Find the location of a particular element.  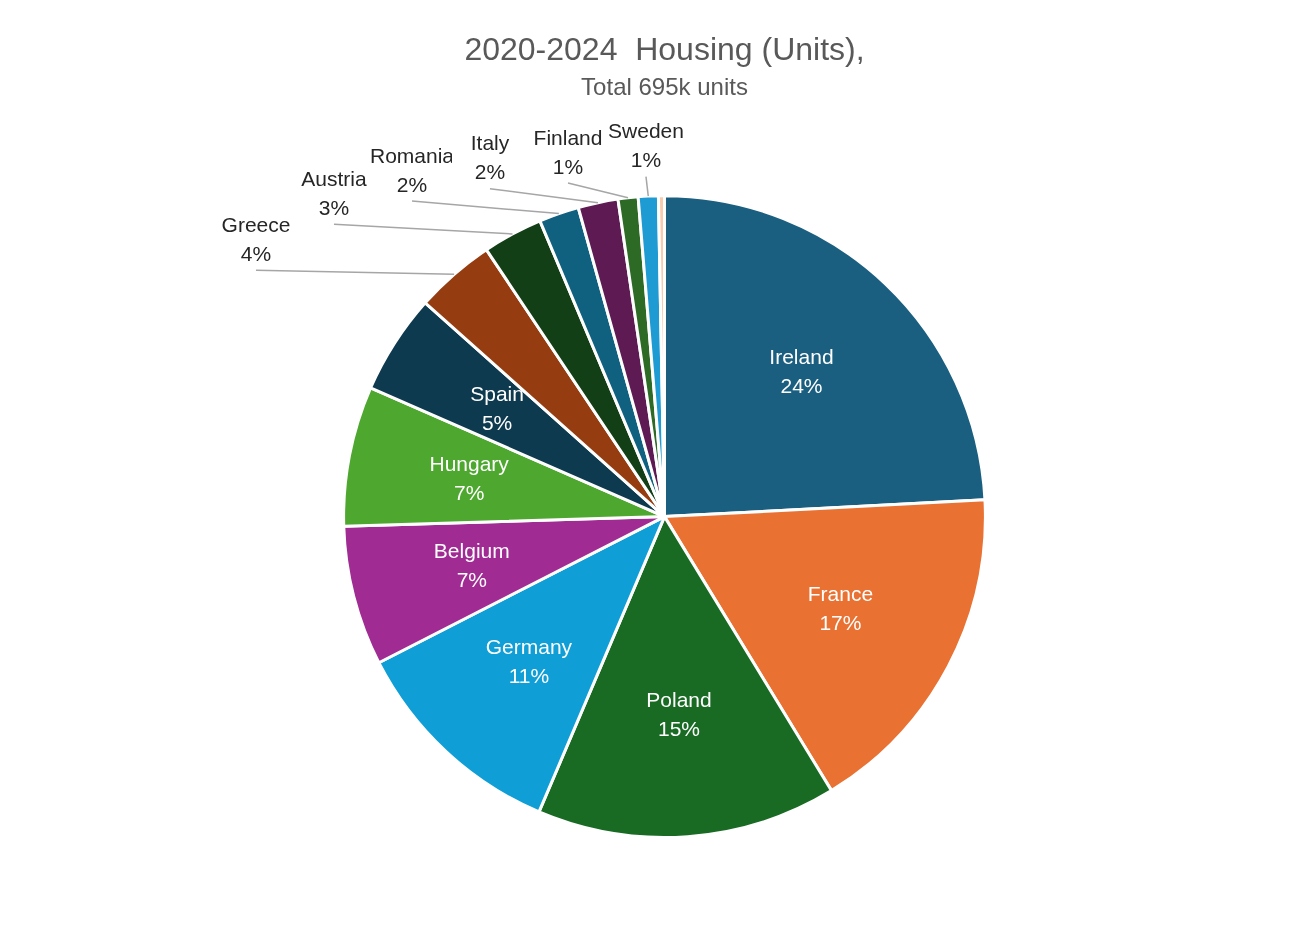

data-label: 15% is located at coordinates (678, 728).